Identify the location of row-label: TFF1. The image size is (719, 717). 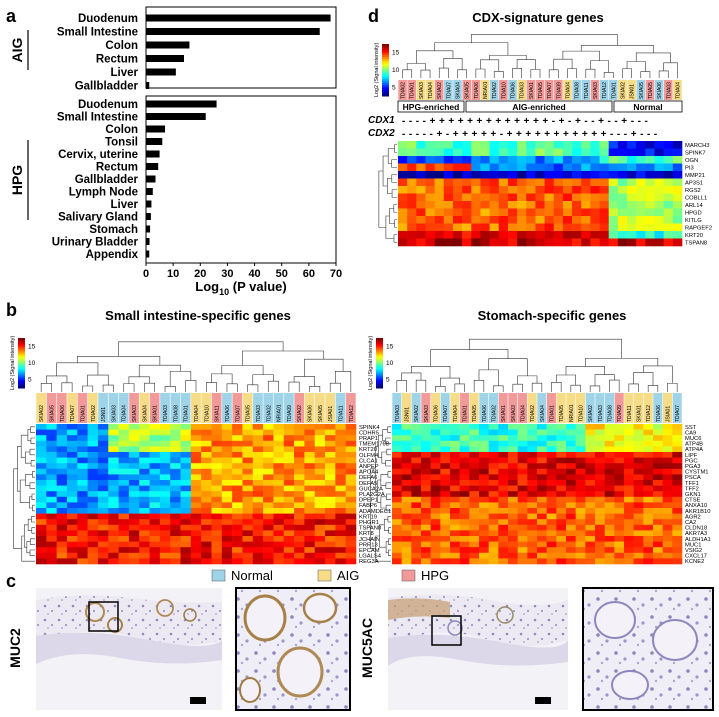
(692, 484).